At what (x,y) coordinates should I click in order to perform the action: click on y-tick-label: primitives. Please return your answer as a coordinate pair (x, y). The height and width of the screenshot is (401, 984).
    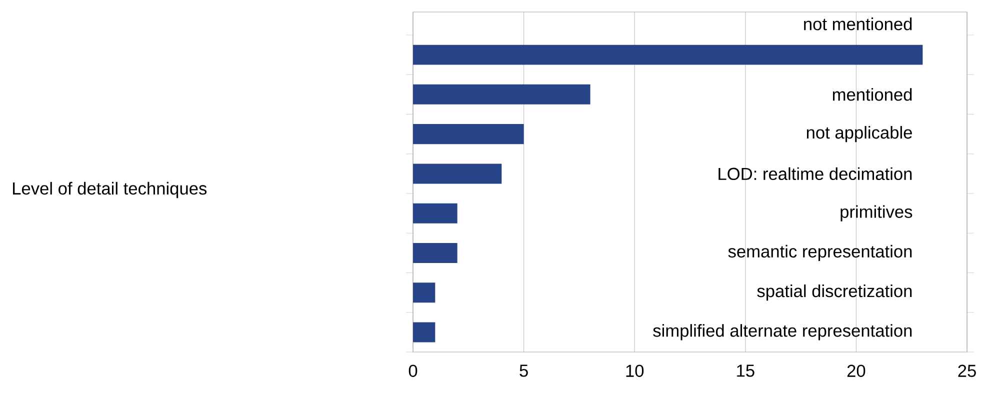
    Looking at the image, I should click on (876, 213).